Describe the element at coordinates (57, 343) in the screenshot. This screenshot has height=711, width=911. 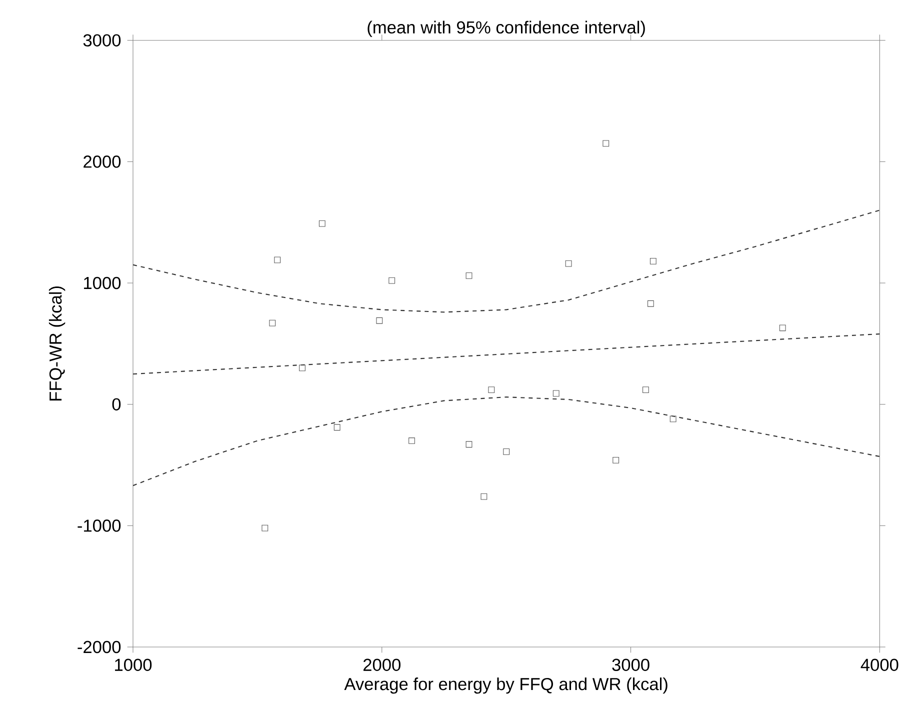
I see `y-axis-title: FFQ-WR (kcal)` at that location.